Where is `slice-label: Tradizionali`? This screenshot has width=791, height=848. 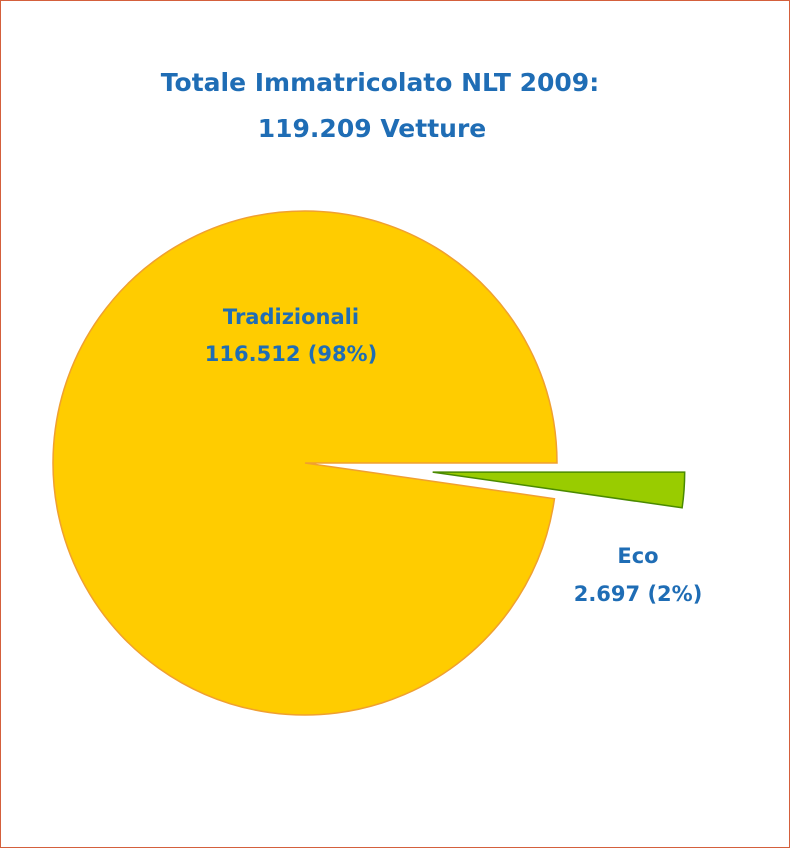 slice-label: Tradizionali is located at coordinates (291, 317).